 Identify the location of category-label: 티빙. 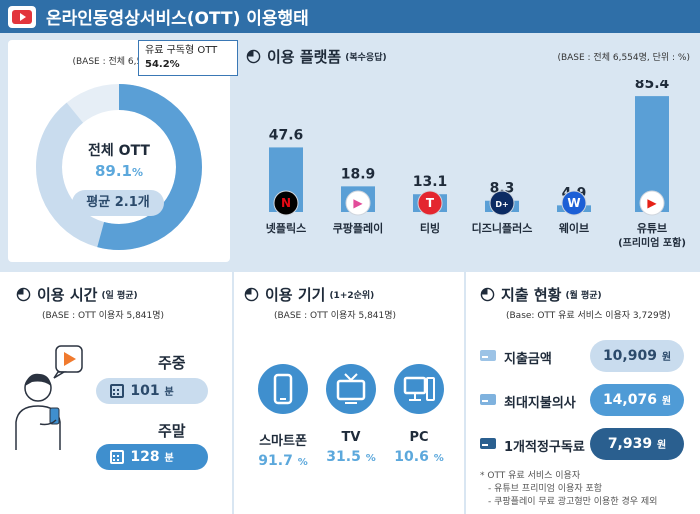
(430, 228).